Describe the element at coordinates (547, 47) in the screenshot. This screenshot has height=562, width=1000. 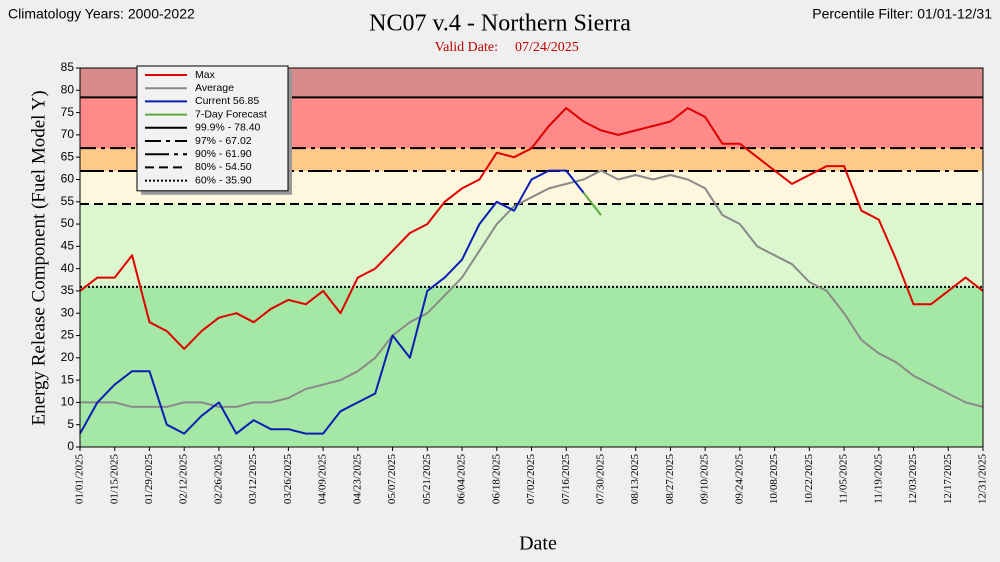
I see `valid-date: 07/24/2025` at that location.